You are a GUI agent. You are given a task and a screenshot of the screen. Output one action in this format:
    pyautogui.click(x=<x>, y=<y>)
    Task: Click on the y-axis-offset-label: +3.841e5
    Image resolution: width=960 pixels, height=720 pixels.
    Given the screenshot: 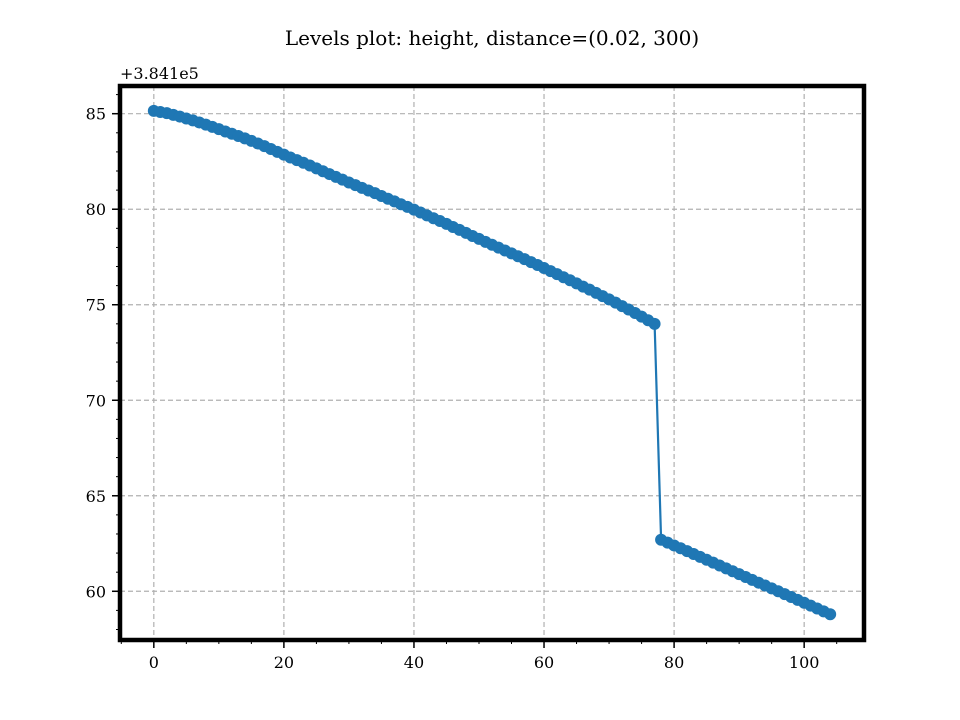 What is the action you would take?
    pyautogui.click(x=159, y=73)
    